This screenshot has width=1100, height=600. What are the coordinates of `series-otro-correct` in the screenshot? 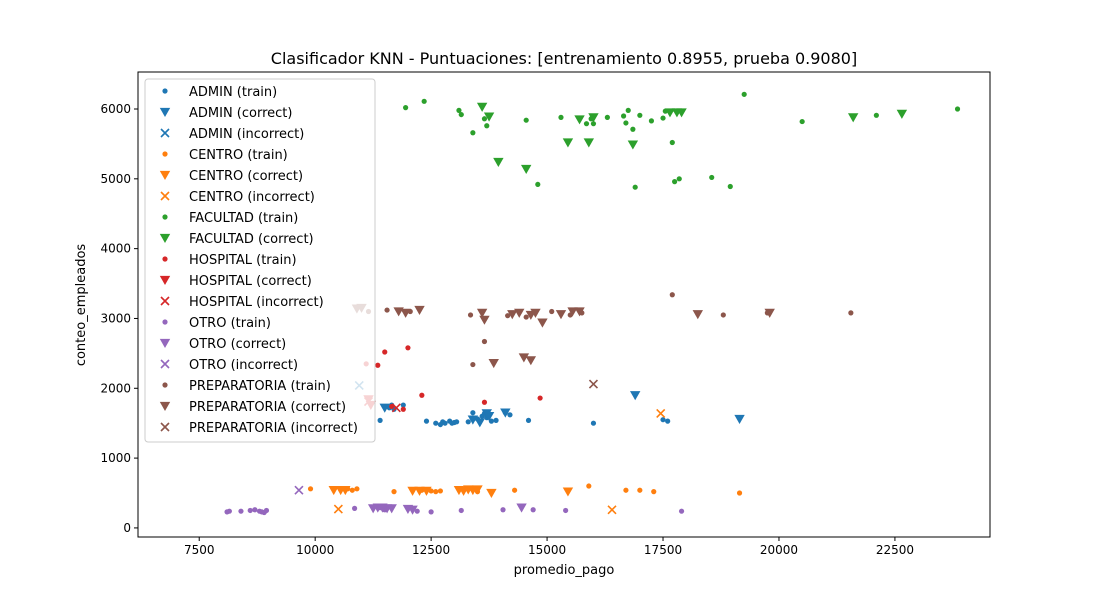 It's located at (447, 509).